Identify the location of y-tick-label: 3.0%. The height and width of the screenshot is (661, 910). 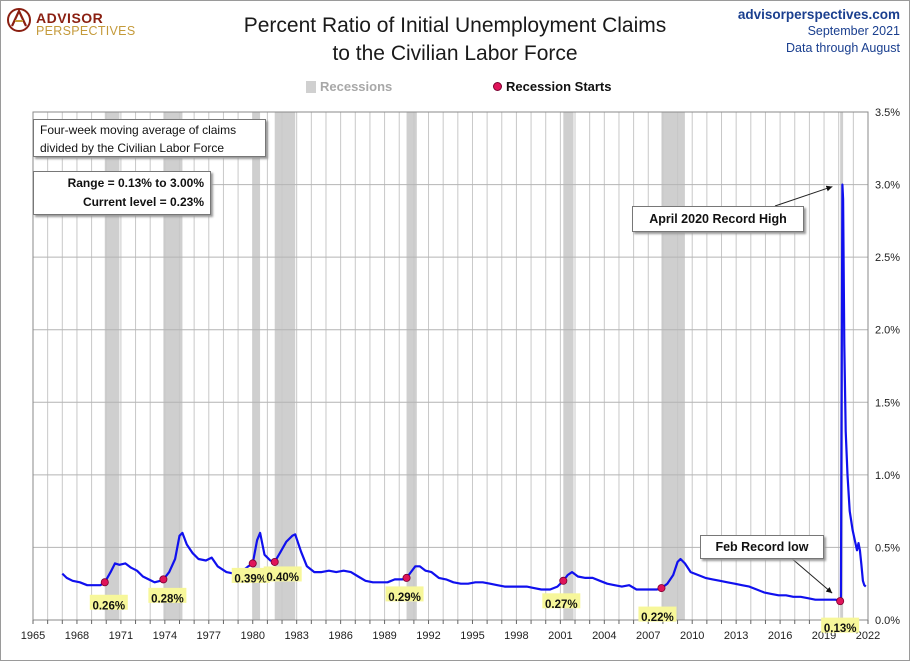
(887, 186).